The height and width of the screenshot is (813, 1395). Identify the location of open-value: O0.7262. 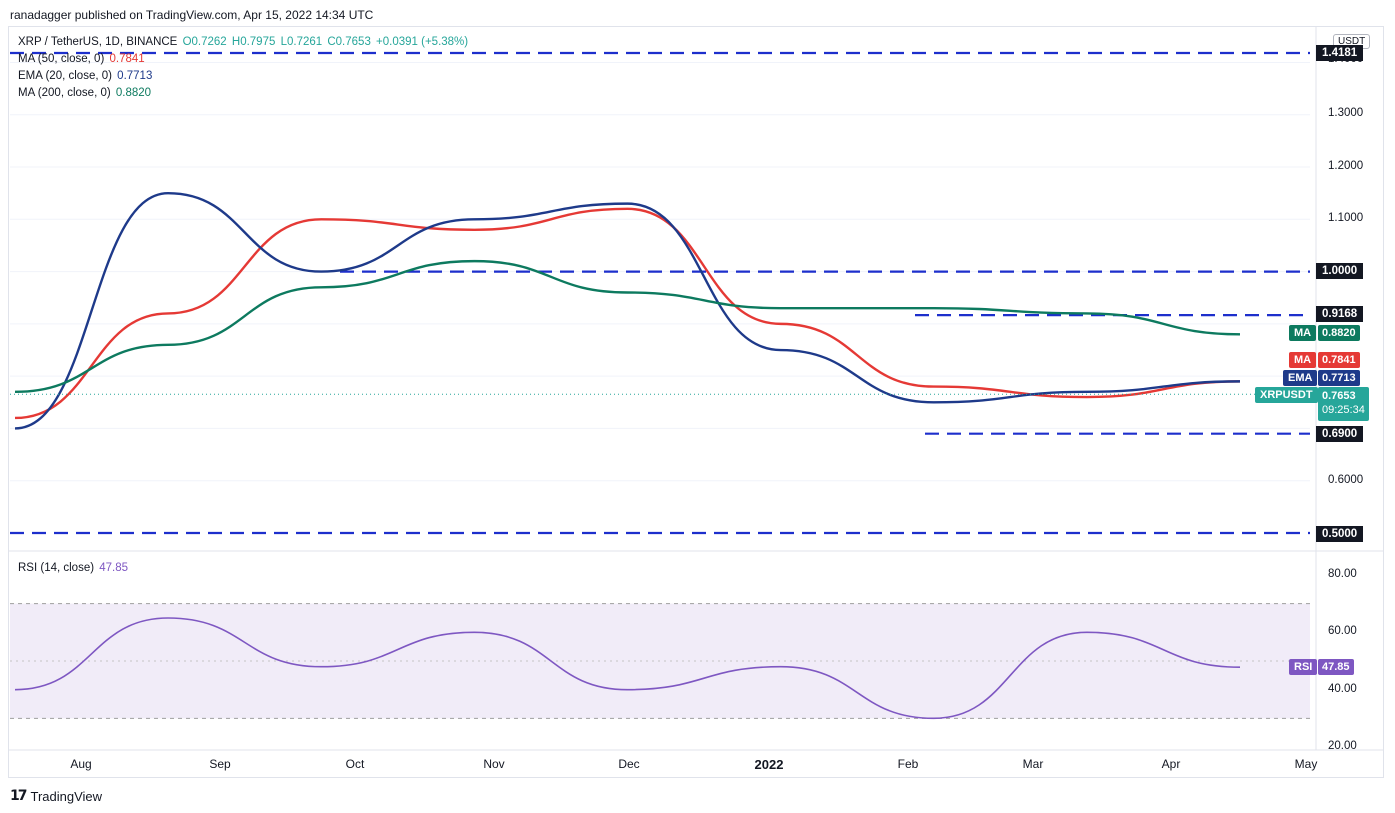
(204, 42).